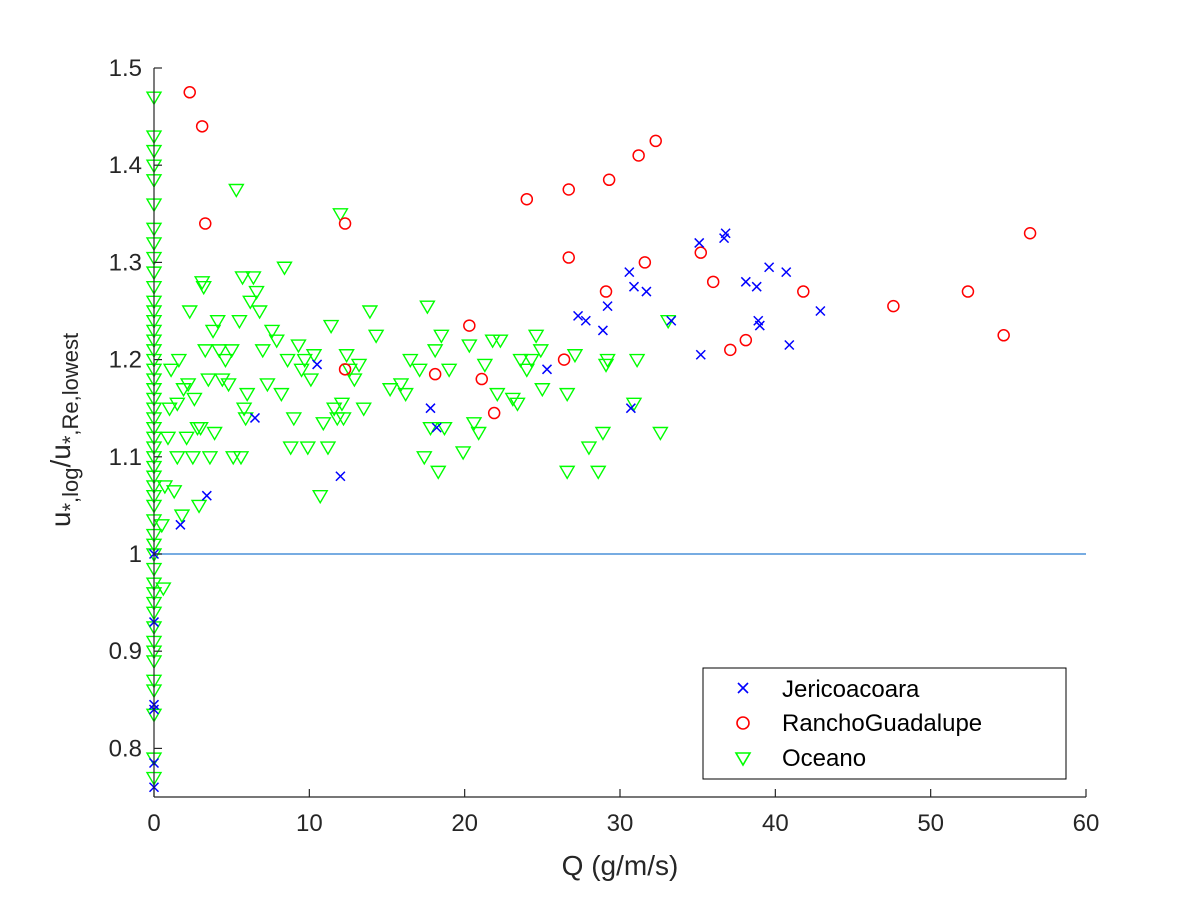  I want to click on x-axis-label: Q (g/m/s), so click(620, 865).